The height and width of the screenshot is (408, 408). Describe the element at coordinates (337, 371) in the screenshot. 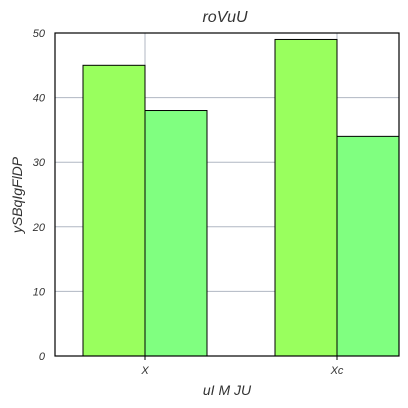

I see `x-tick-label: Xc` at that location.